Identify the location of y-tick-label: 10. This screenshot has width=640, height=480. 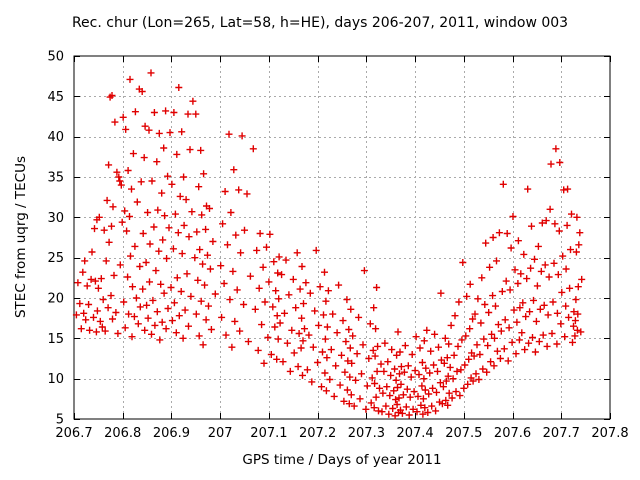
(55, 379).